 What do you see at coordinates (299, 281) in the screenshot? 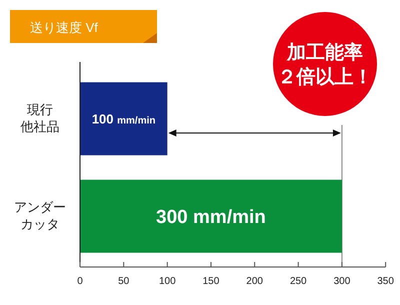
I see `x-tick-label: 250` at bounding box center [299, 281].